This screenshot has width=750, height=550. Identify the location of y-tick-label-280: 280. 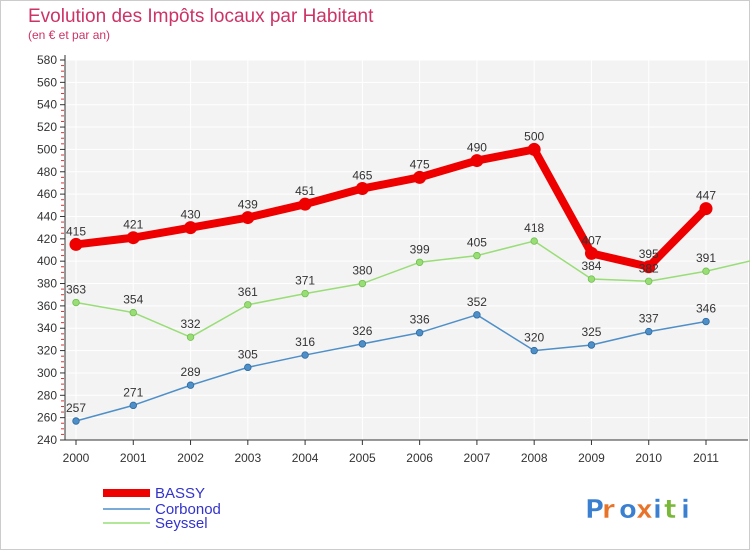
(47, 395).